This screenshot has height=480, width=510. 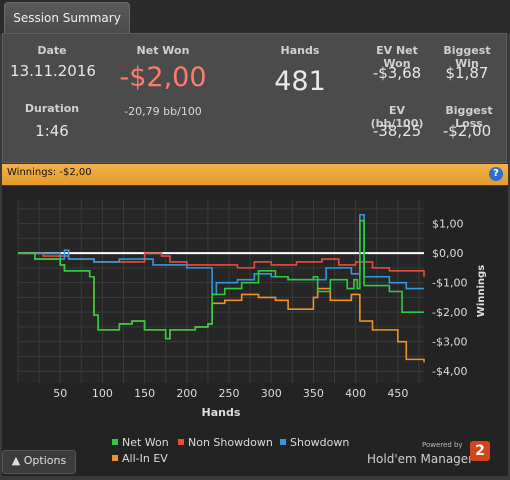 I want to click on x-tick-label: 50, so click(x=60, y=393).